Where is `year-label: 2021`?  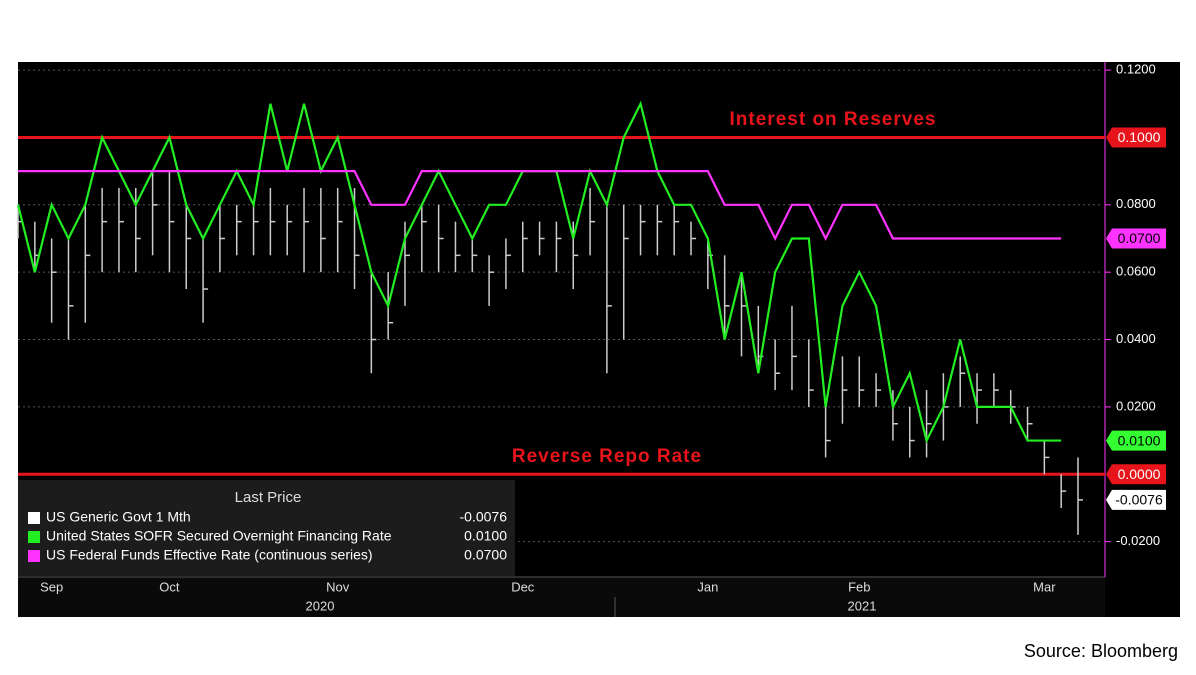 year-label: 2021 is located at coordinates (862, 605).